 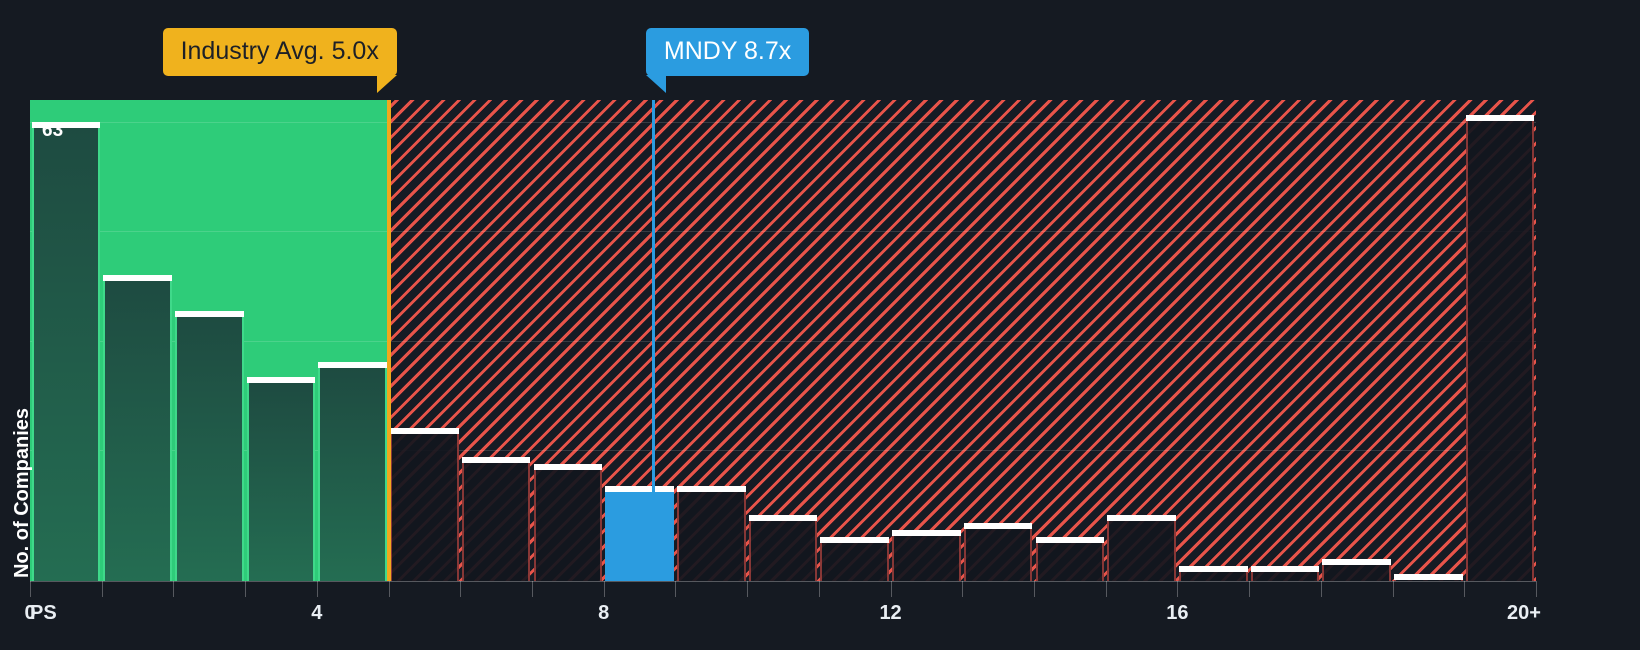 I want to click on x-axis-prefix-label: PS, so click(x=43, y=613).